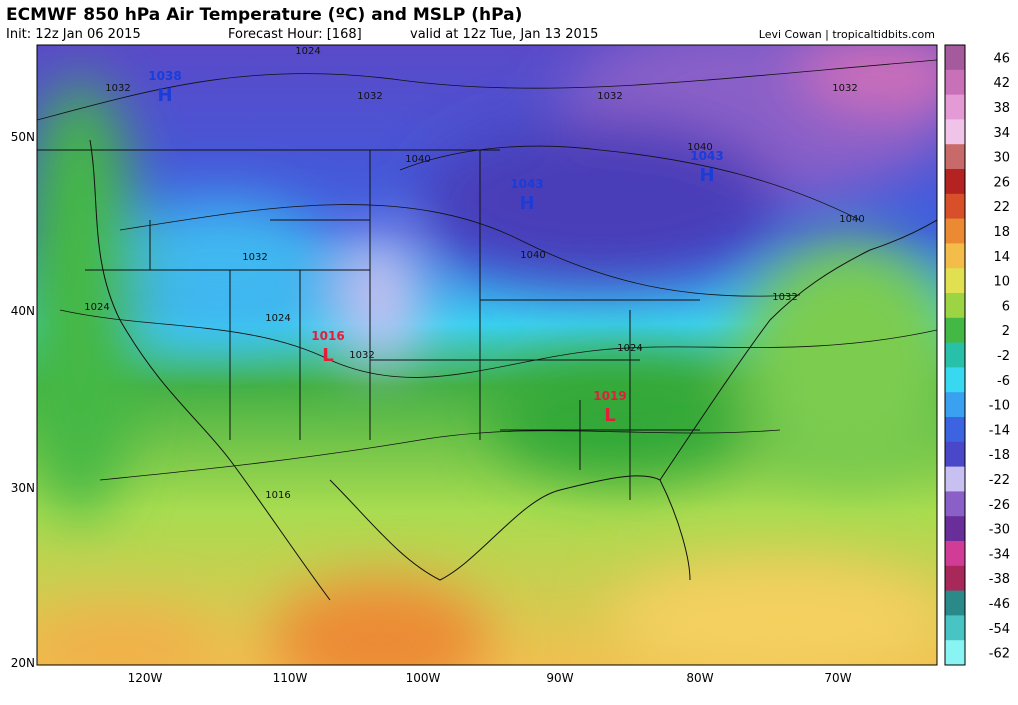 The height and width of the screenshot is (705, 1018). I want to click on colorbar-label: -46, so click(999, 604).